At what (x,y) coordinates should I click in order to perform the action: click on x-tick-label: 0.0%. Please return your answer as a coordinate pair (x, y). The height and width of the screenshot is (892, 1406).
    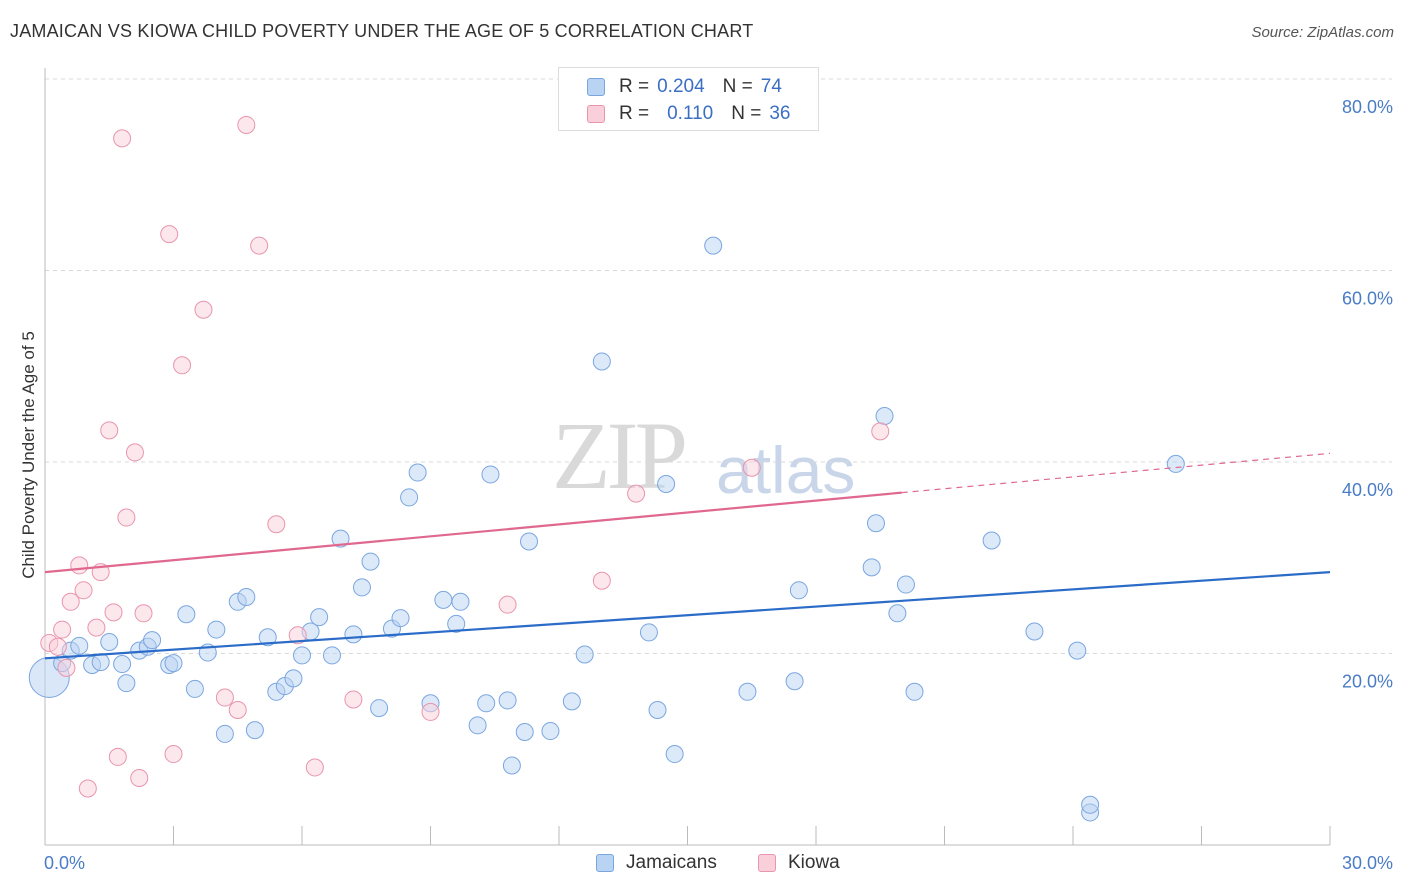
    Looking at the image, I should click on (64, 863).